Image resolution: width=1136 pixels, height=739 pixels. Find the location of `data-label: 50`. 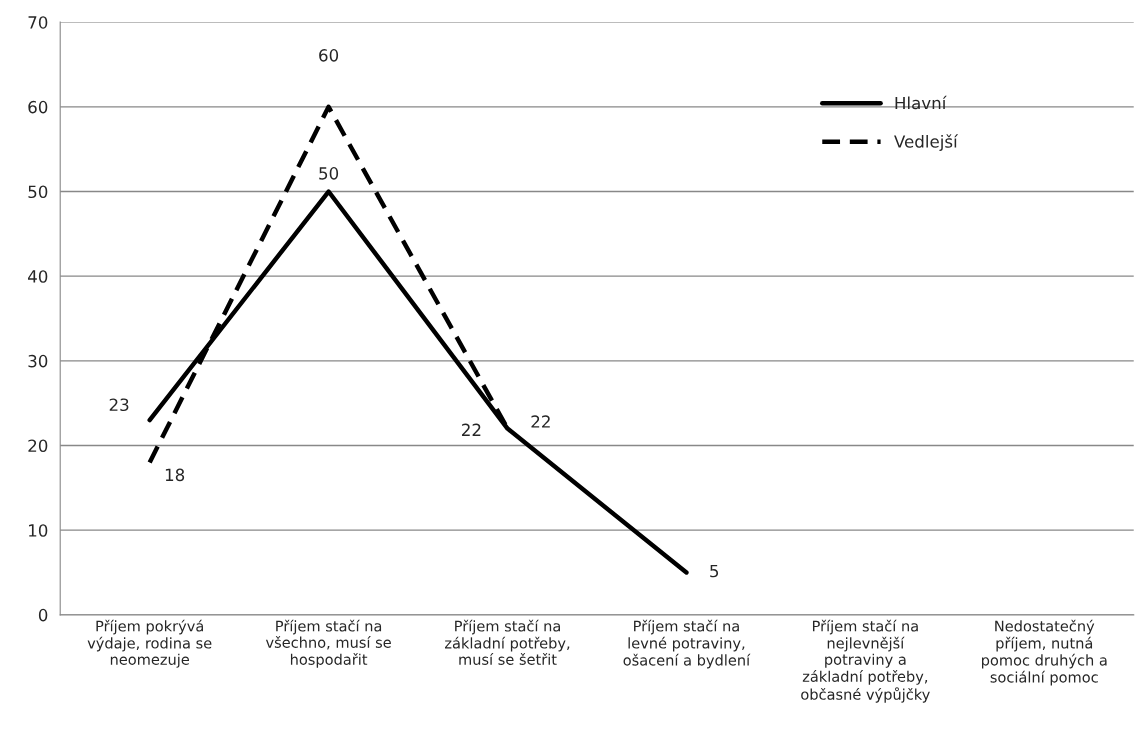

data-label: 50 is located at coordinates (329, 173).